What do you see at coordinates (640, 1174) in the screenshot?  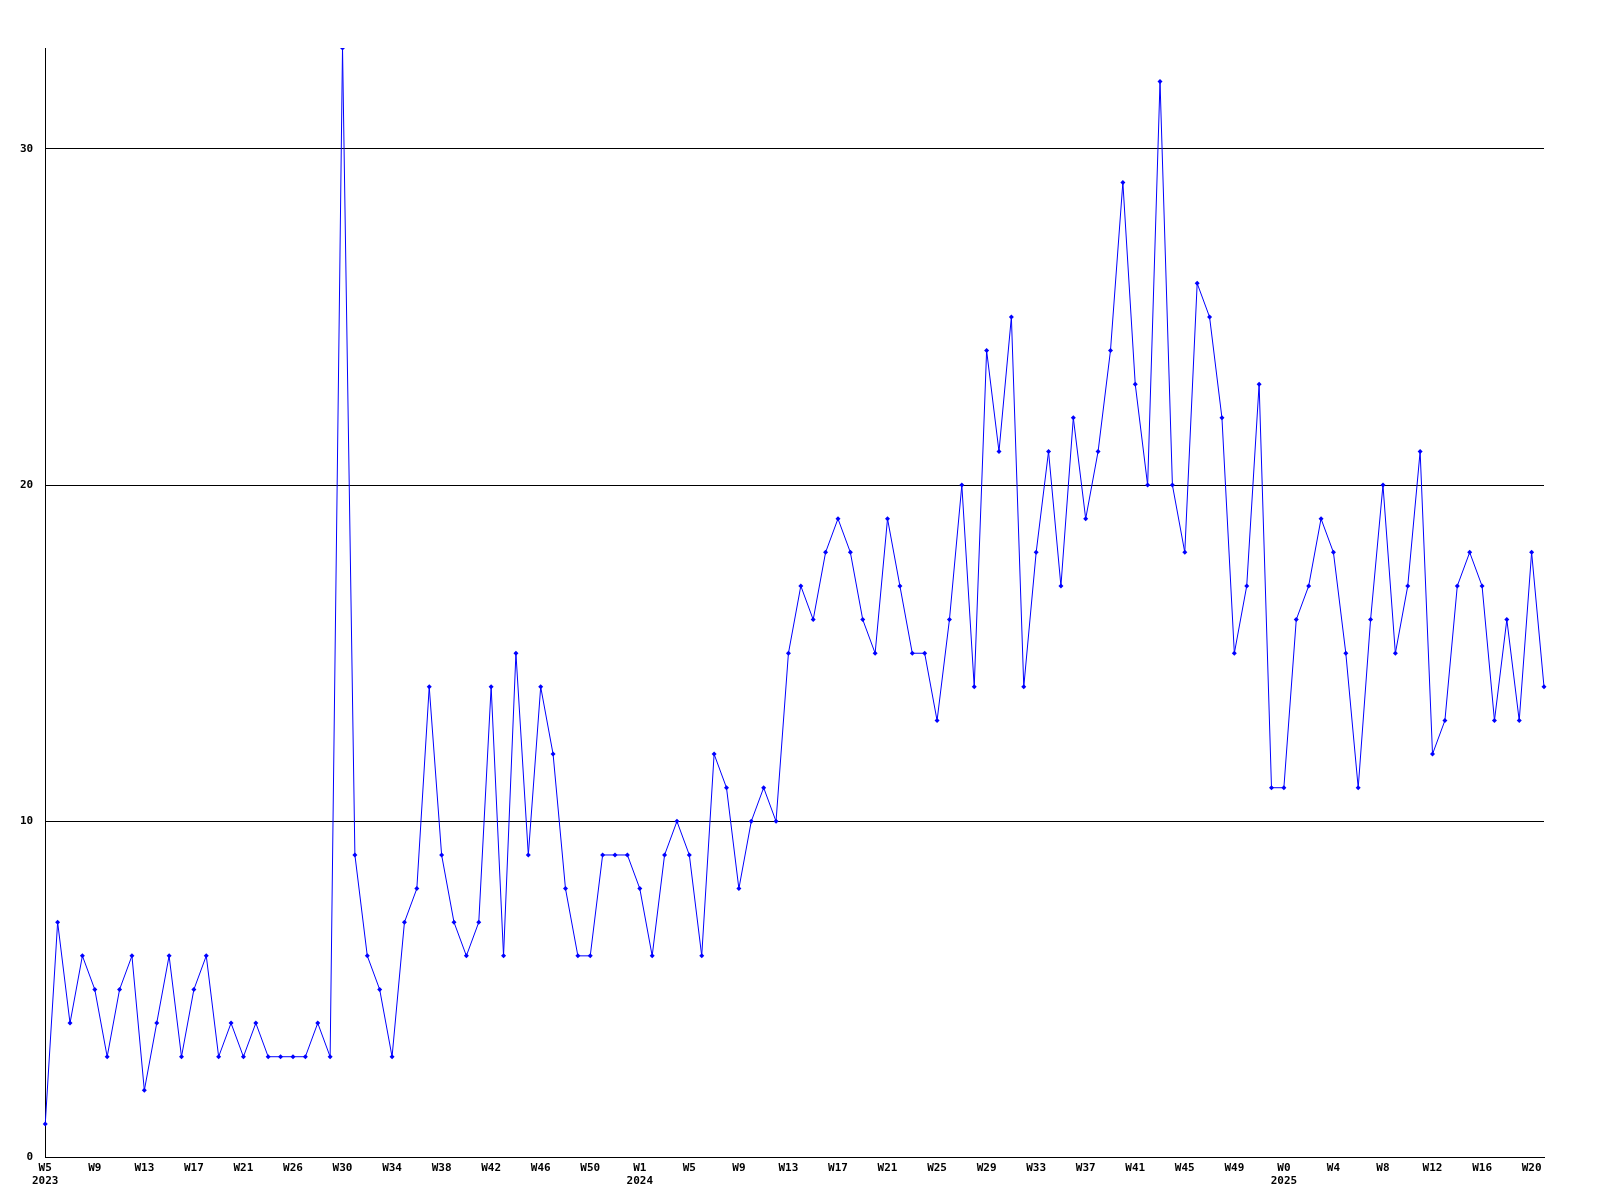 I see `x-tick-label: W1 2024` at bounding box center [640, 1174].